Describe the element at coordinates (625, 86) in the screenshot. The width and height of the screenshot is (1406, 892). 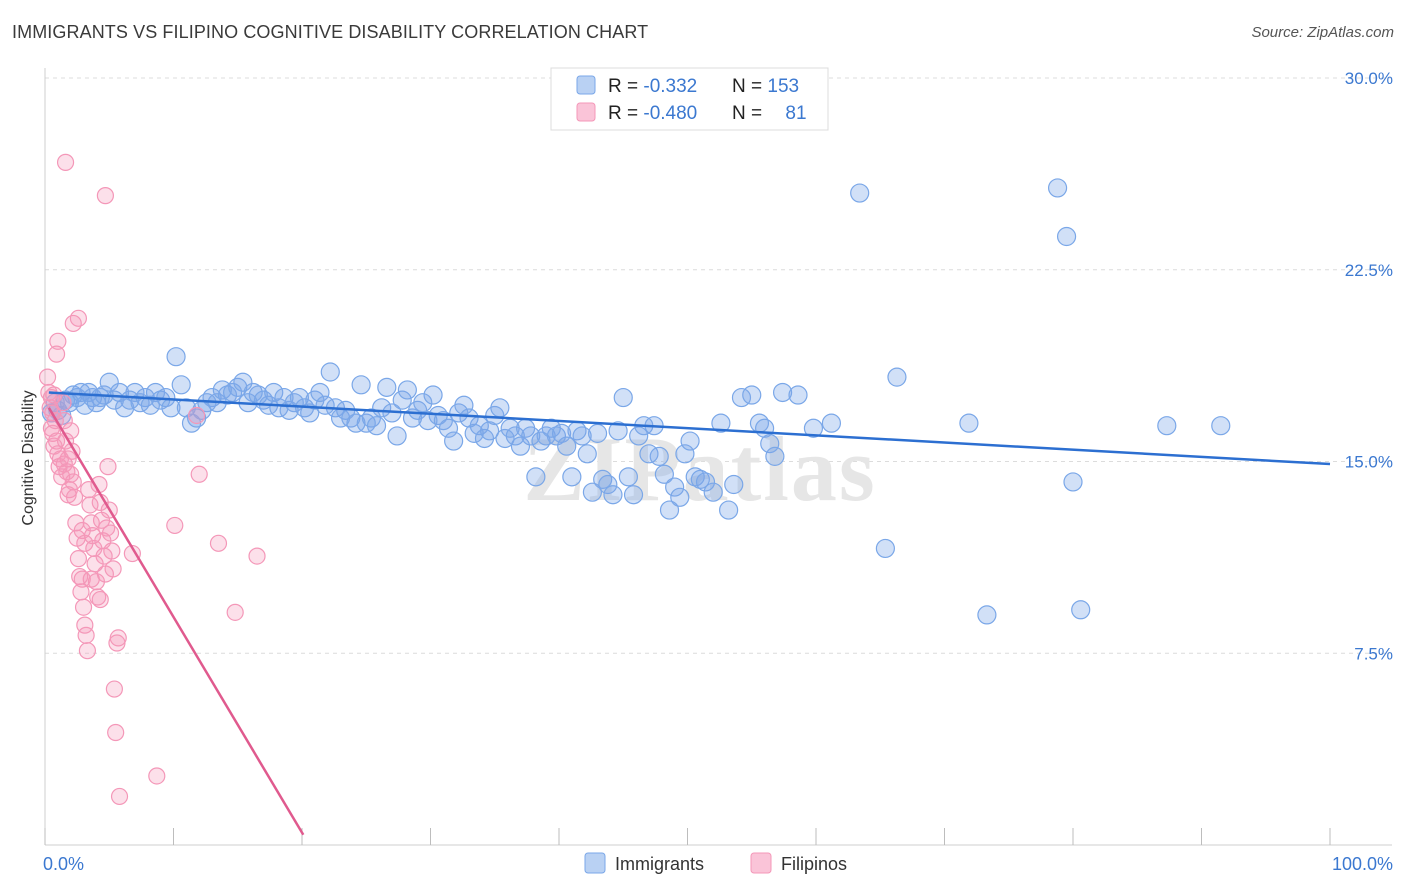
I see `legend-r-label-1: R =` at that location.